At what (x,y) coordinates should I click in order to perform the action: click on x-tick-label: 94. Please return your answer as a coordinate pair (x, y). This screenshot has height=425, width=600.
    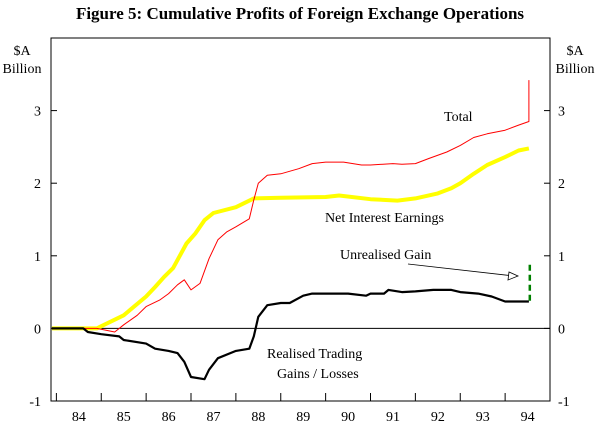
    Looking at the image, I should click on (528, 417).